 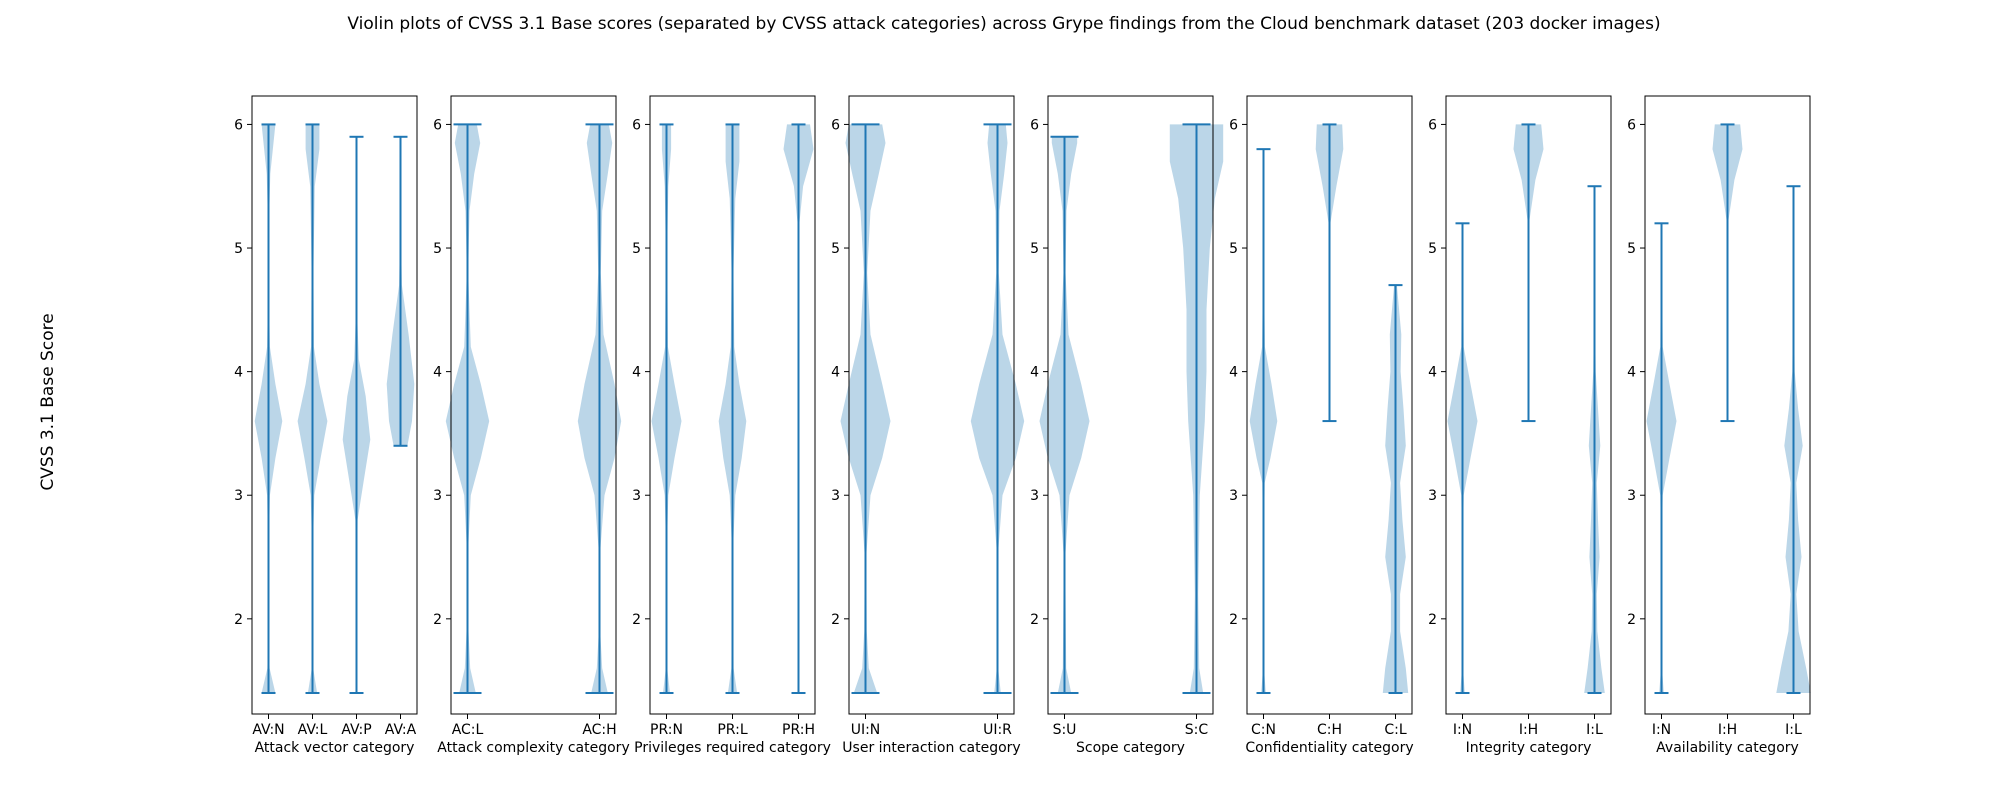 I want to click on x-axis-label: Attack complexity category, so click(x=533, y=748).